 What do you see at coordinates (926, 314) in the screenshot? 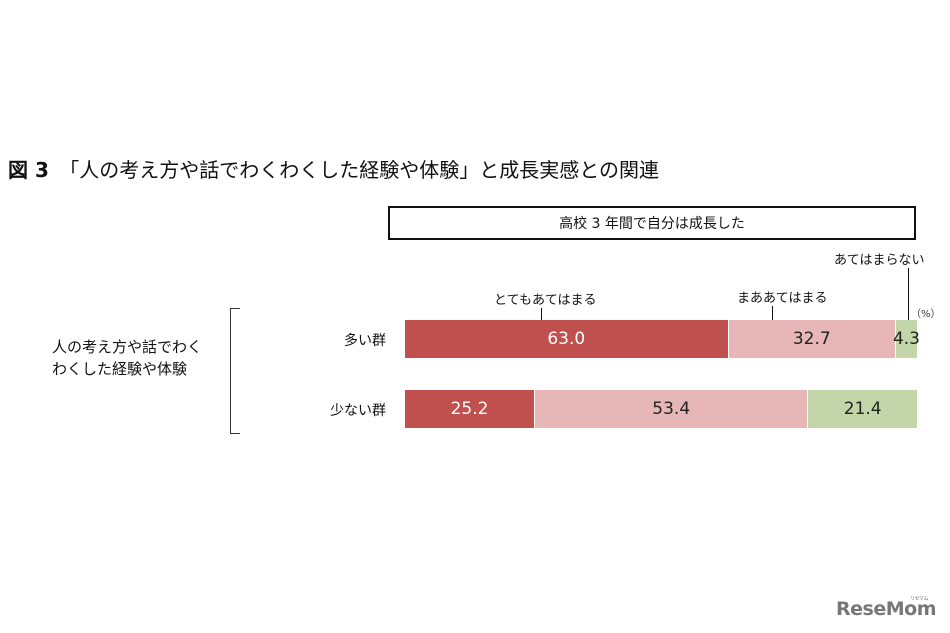
I see `unit-label: （%）` at bounding box center [926, 314].